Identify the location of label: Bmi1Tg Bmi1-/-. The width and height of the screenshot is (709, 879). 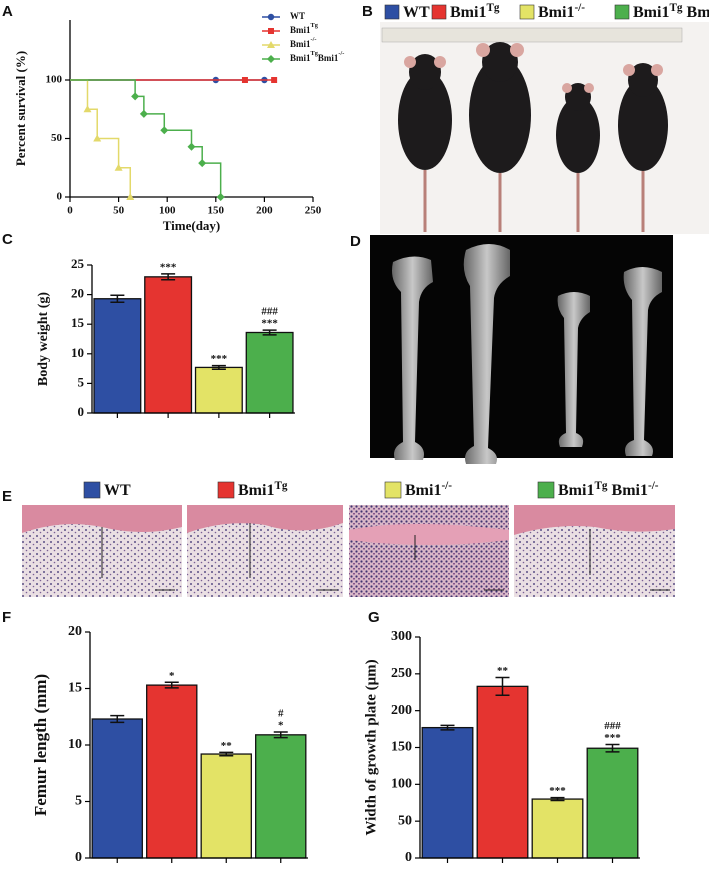
(671, 11).